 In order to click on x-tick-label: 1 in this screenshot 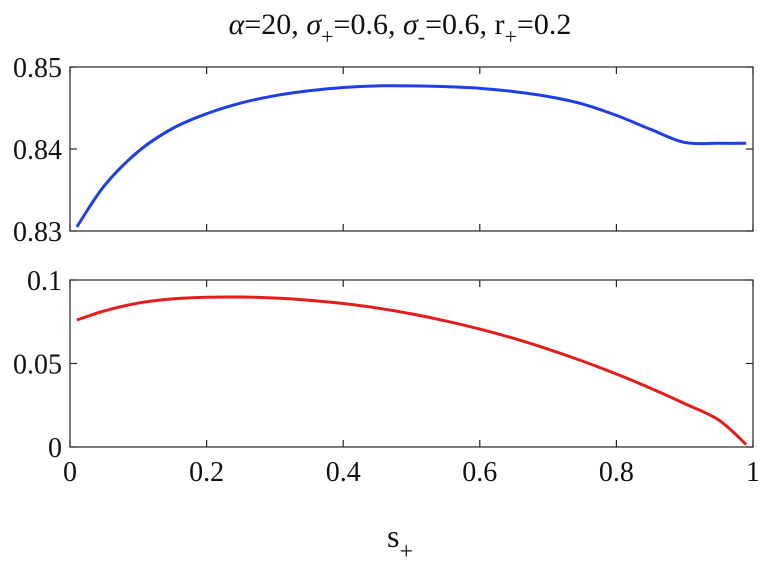, I will do `click(753, 472)`.